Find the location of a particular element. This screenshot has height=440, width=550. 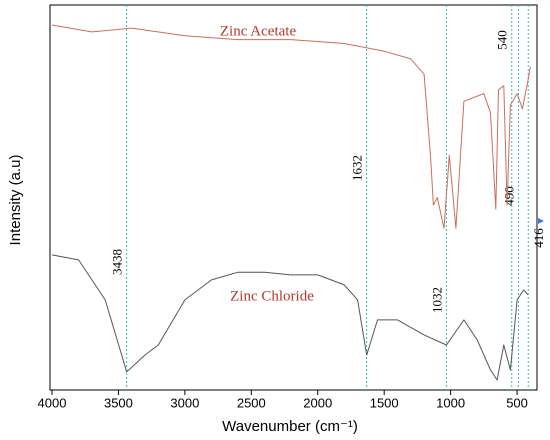

x-tick-label: 3500 is located at coordinates (118, 402).